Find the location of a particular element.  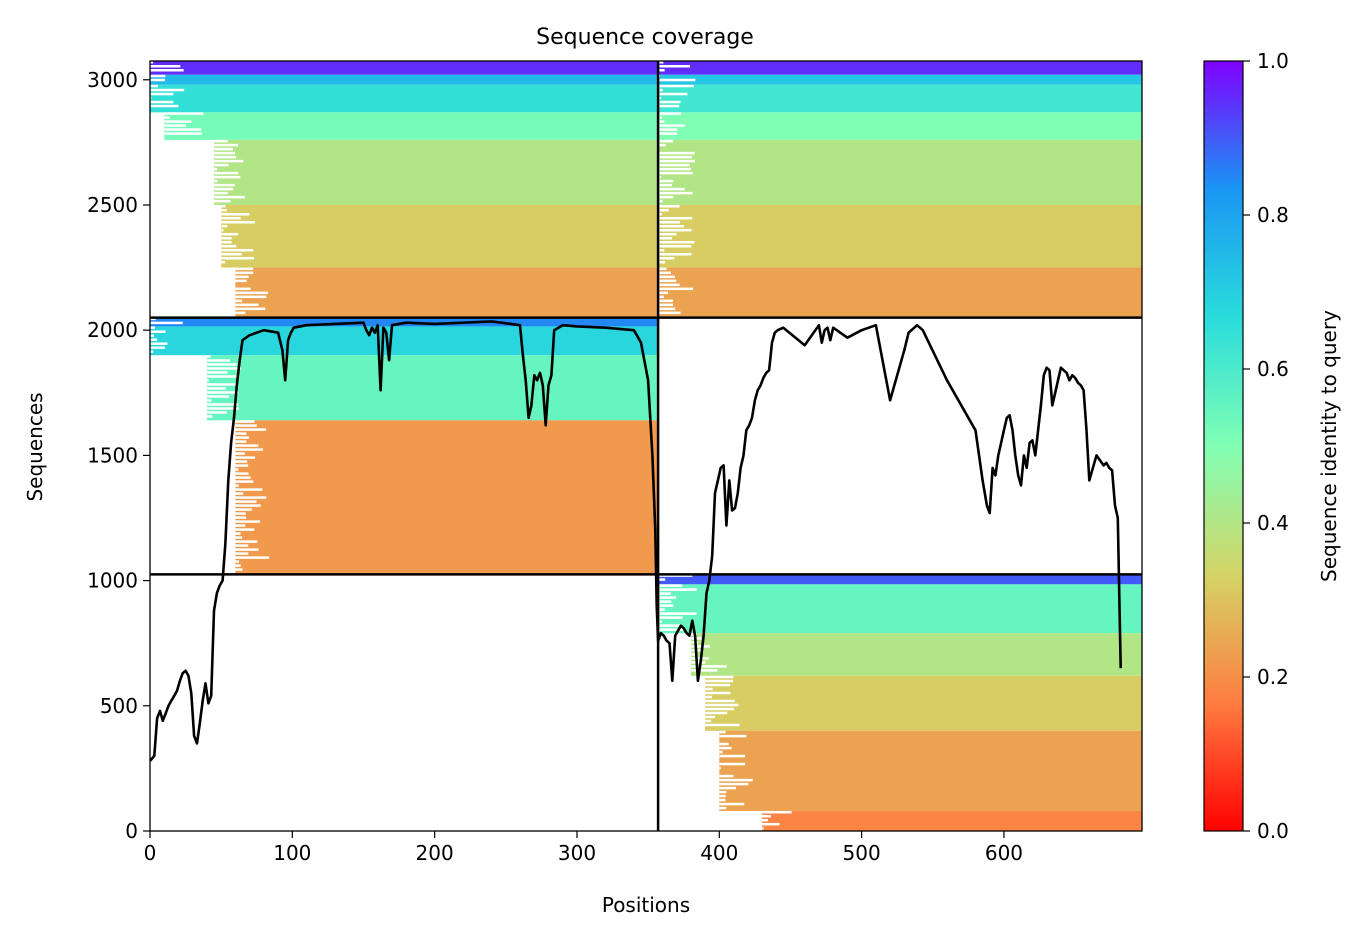

x-tick-label: 100 is located at coordinates (292, 853).